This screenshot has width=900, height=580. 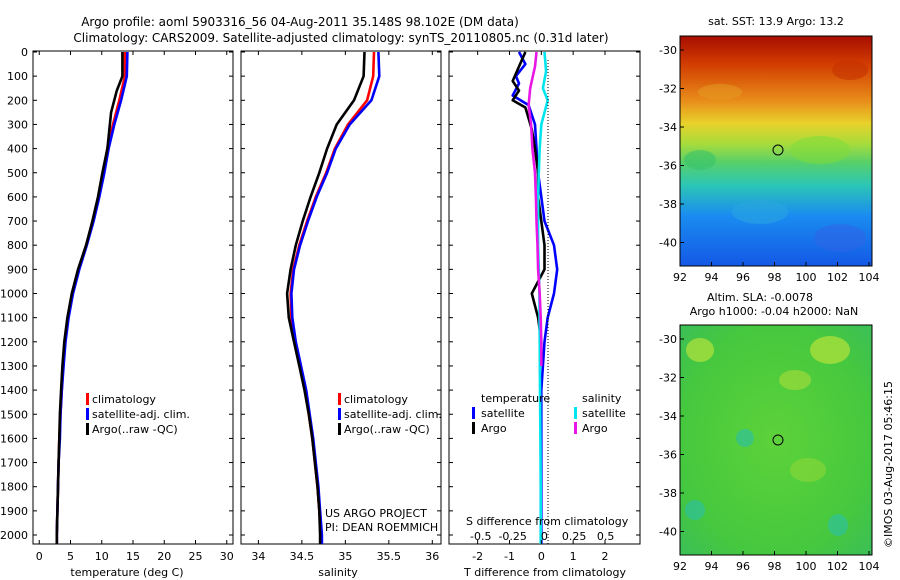 What do you see at coordinates (535, 297) in the screenshot?
I see `series-line-temperature-satellite` at bounding box center [535, 297].